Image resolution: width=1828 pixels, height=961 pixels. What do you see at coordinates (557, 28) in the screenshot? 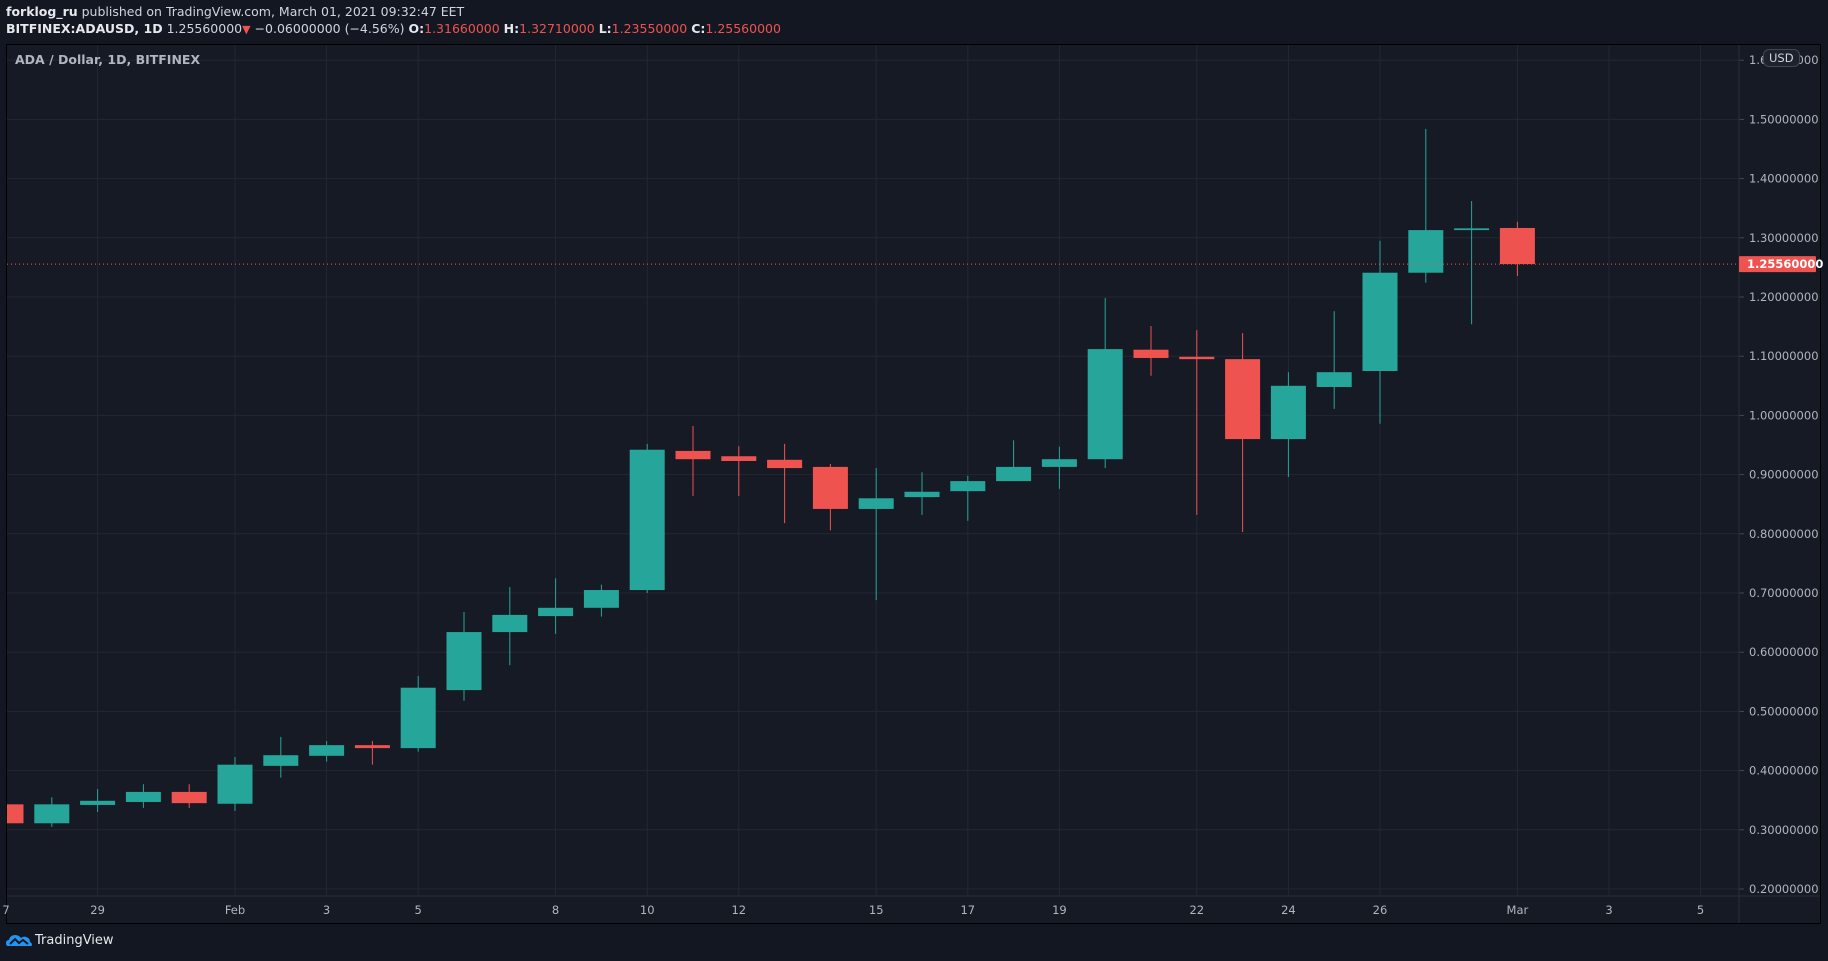
I see `high-value: 1.32710000` at bounding box center [557, 28].